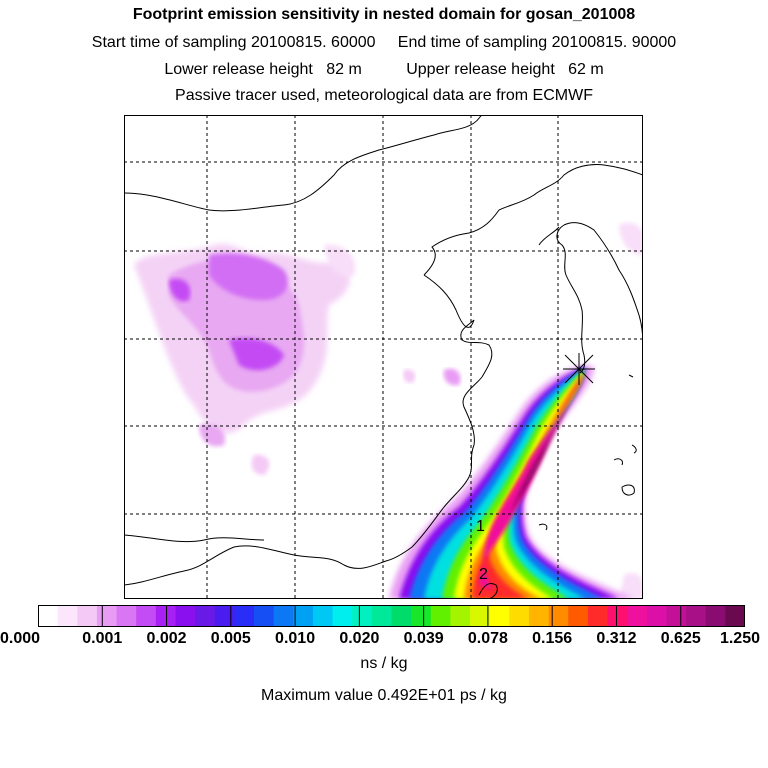  Describe the element at coordinates (230, 638) in the screenshot. I see `colorbar-tick-label: 0.005` at that location.